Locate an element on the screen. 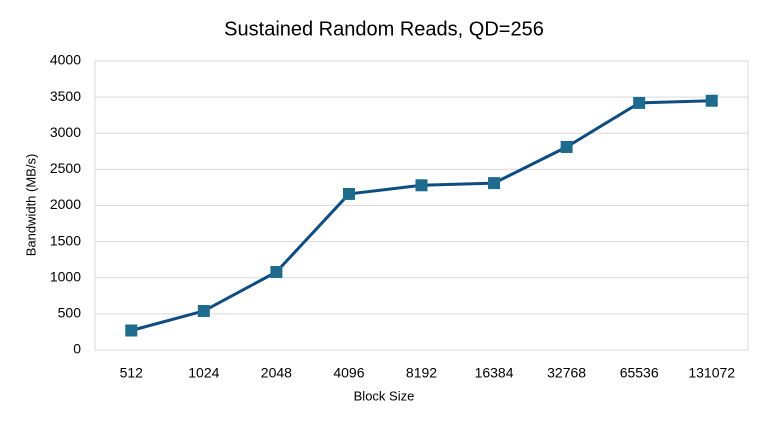 The image size is (768, 429). chart-title: Sustained Random Reads, QD=256 is located at coordinates (384, 29).